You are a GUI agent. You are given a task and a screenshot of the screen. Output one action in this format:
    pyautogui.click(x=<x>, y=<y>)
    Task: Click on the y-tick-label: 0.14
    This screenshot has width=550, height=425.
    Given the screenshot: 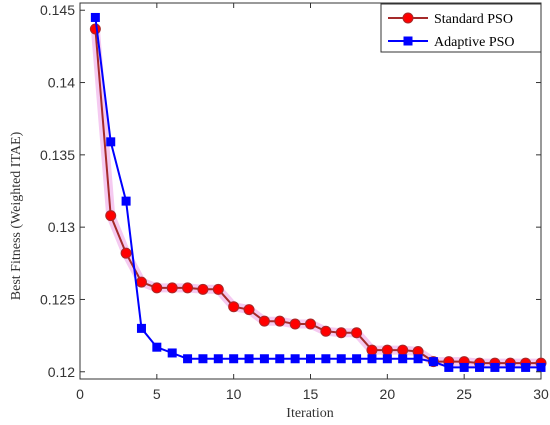 What is the action you would take?
    pyautogui.click(x=61, y=83)
    